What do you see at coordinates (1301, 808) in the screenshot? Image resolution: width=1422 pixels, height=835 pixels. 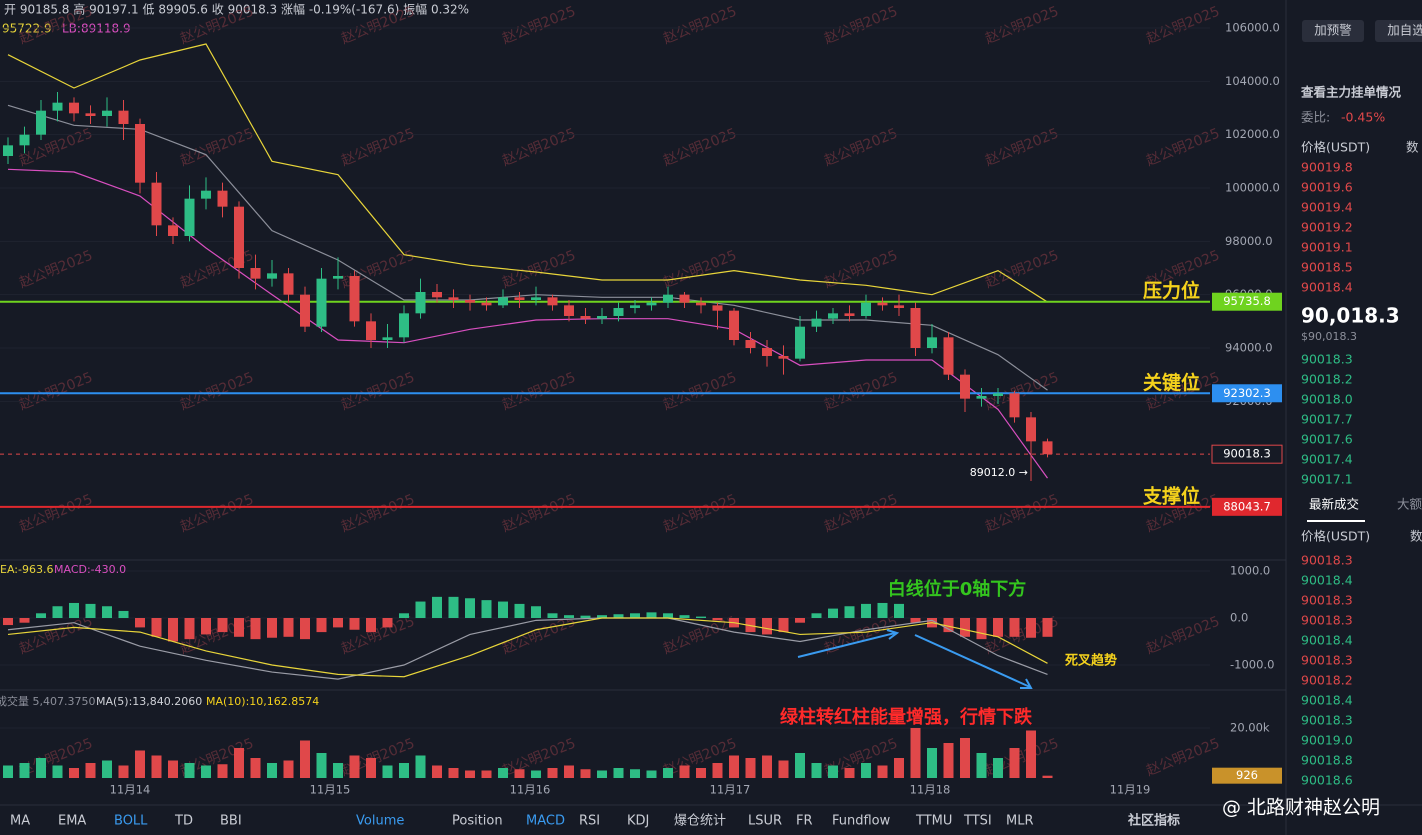 I see `signature: @ 北路财神赵公明` at bounding box center [1301, 808].